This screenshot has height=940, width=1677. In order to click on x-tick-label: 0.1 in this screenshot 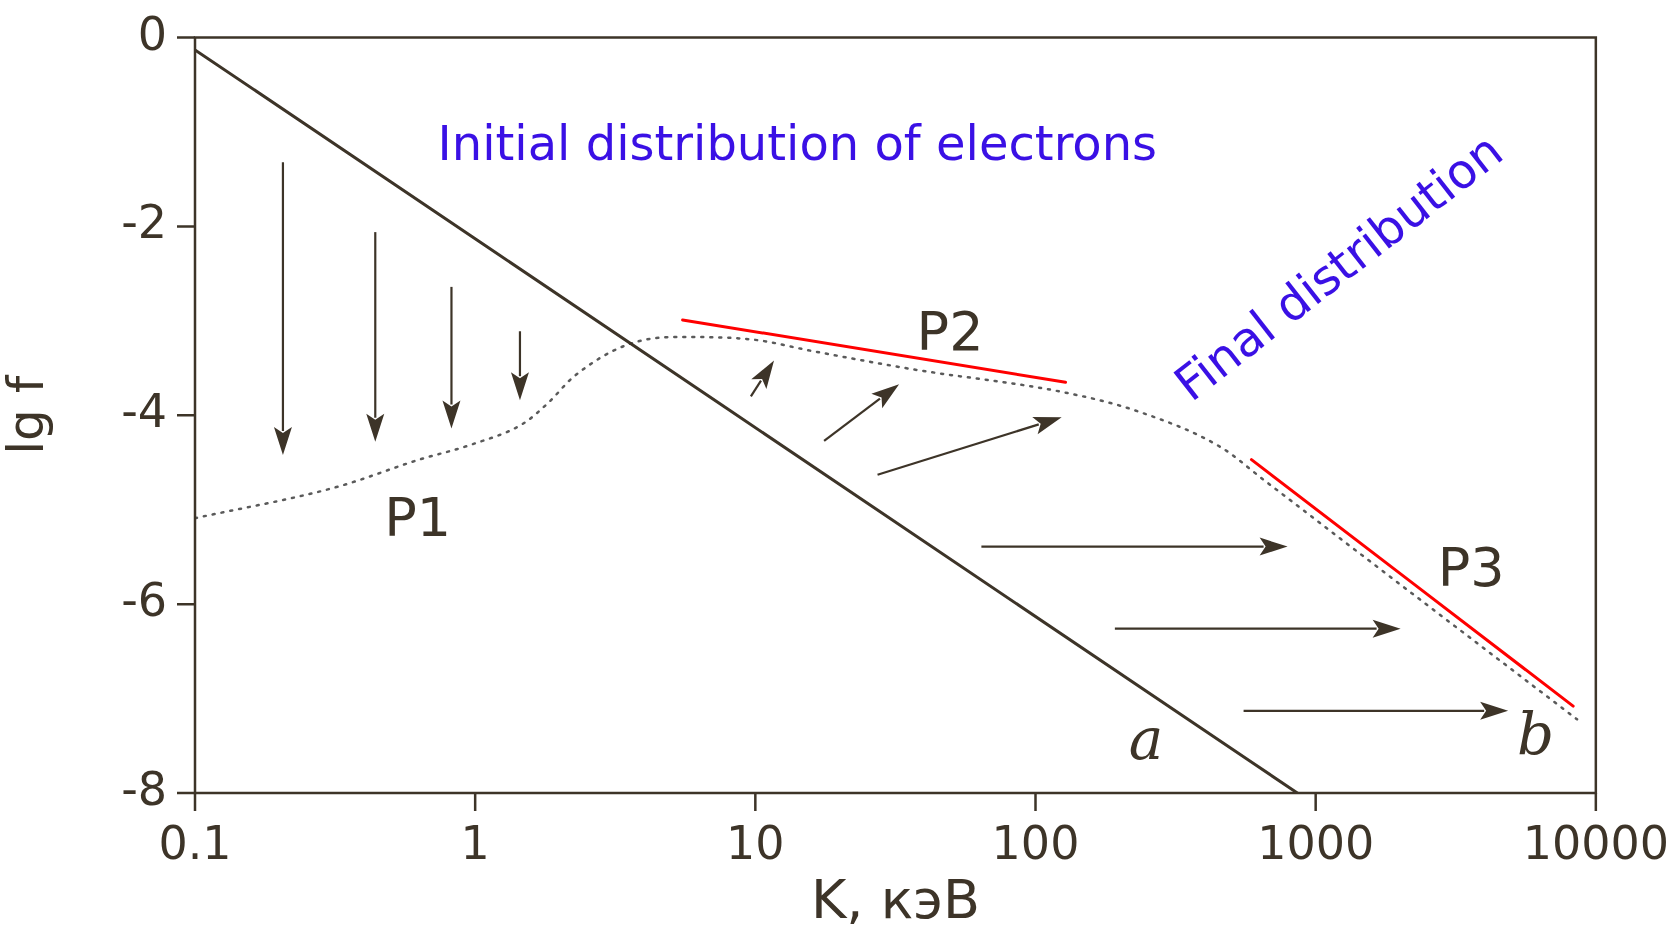, I will do `click(195, 842)`.